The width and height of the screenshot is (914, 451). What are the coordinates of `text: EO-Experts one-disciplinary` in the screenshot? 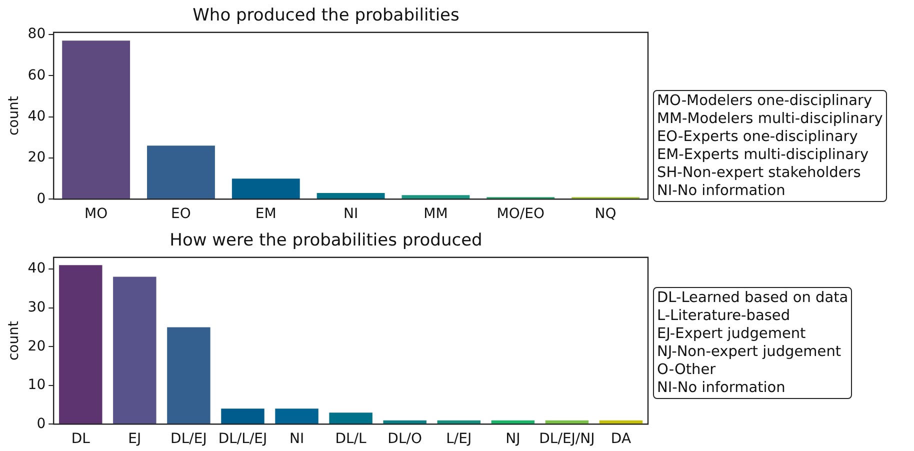 It's located at (758, 137).